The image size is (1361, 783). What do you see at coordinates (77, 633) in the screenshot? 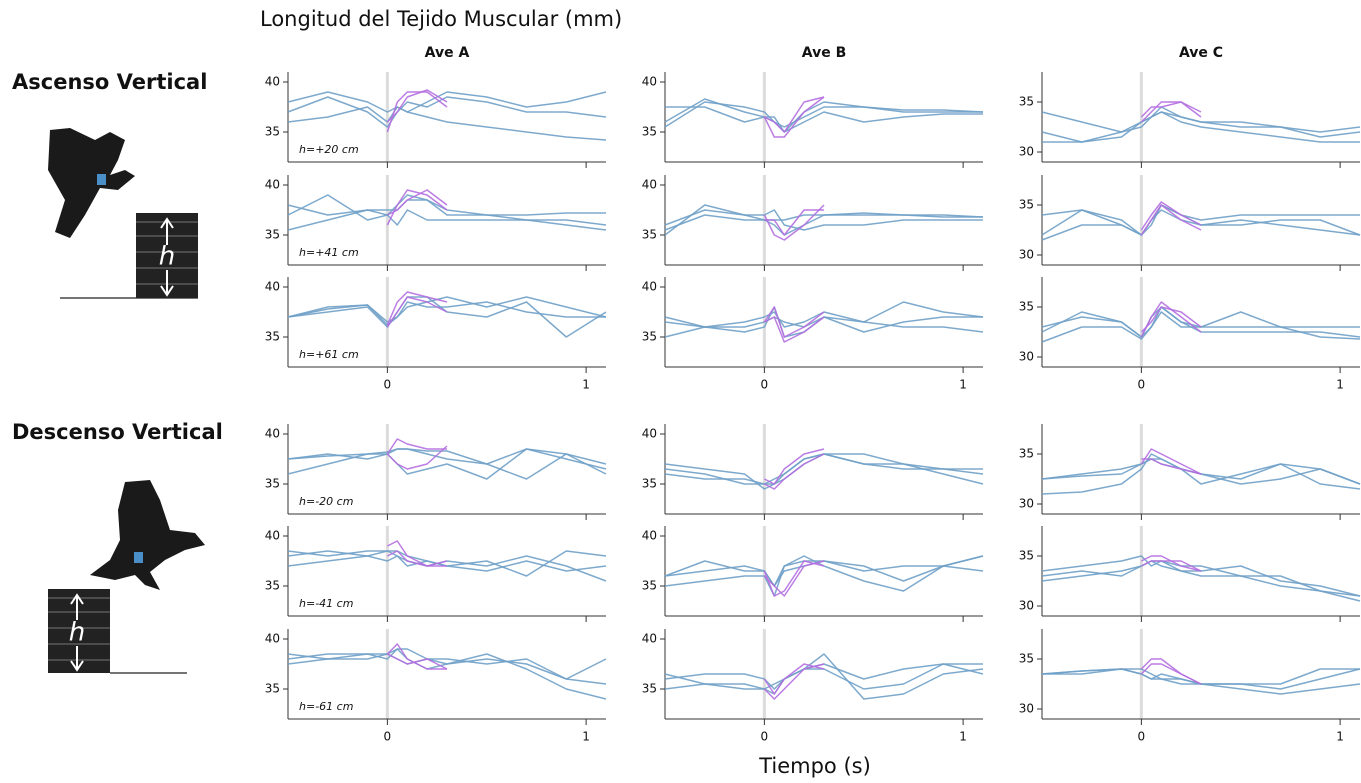
I see `height-symbol: h` at bounding box center [77, 633].